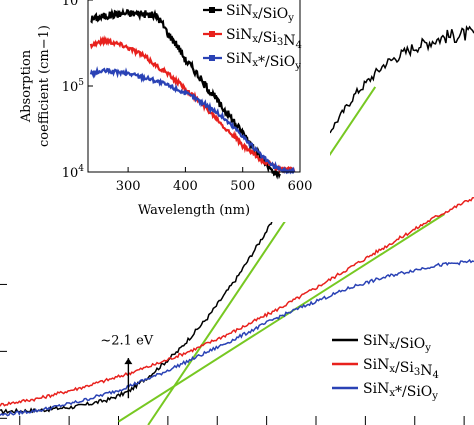 The width and height of the screenshot is (474, 425). What do you see at coordinates (194, 210) in the screenshot?
I see `inset-x-axis-label: Wavelength (nm)` at bounding box center [194, 210].